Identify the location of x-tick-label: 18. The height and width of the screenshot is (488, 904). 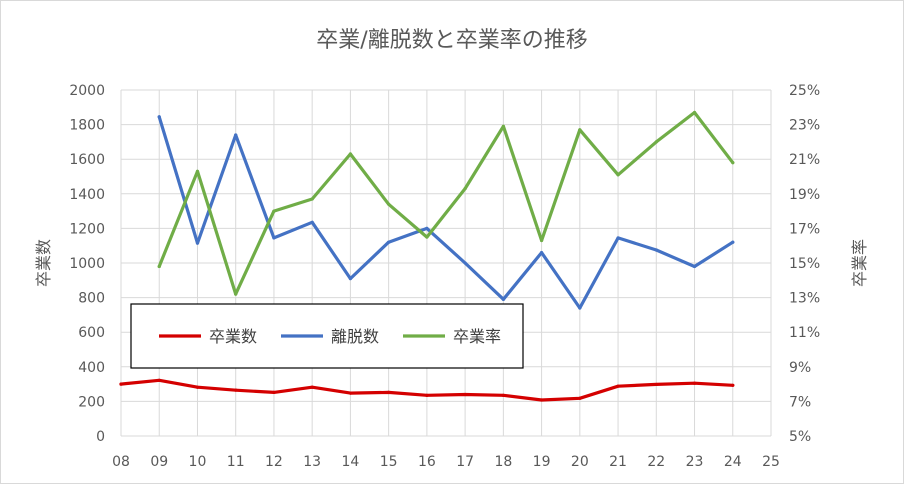
(503, 462).